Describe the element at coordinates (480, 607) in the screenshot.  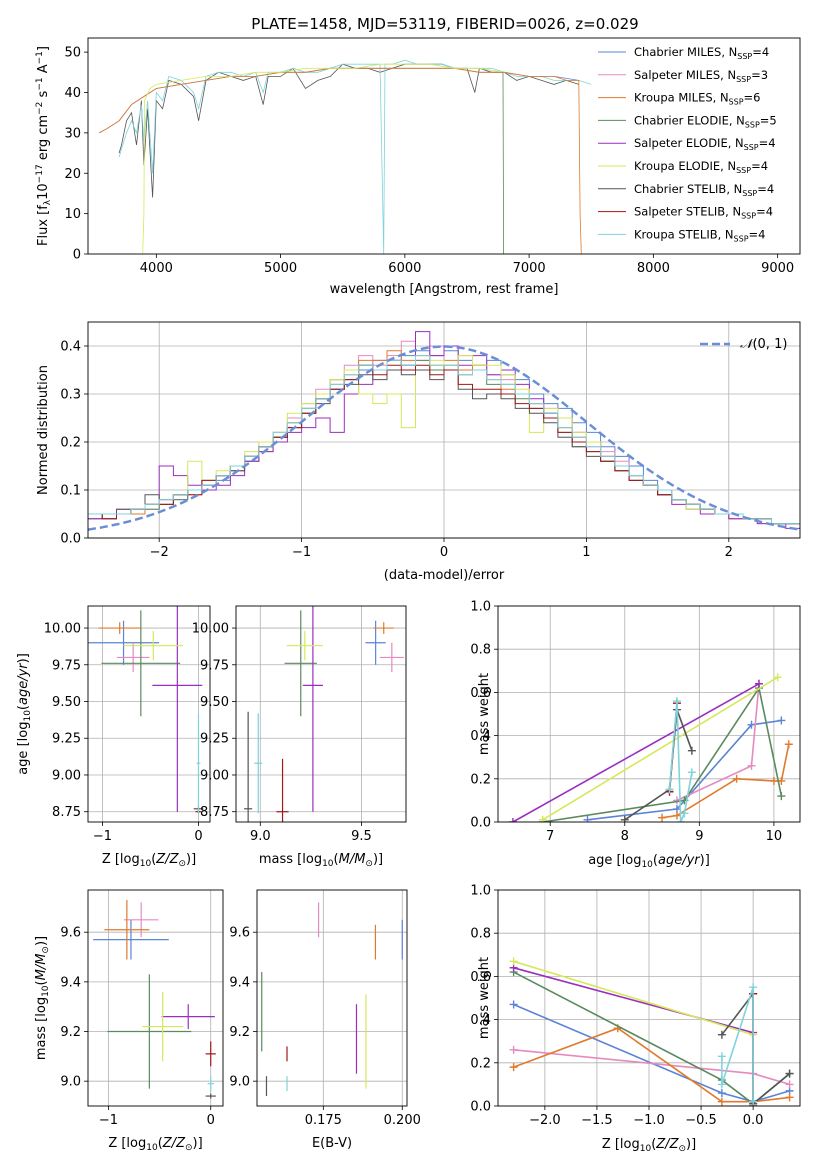
I see `weight_vs_age-ytick-label: 1.0` at that location.